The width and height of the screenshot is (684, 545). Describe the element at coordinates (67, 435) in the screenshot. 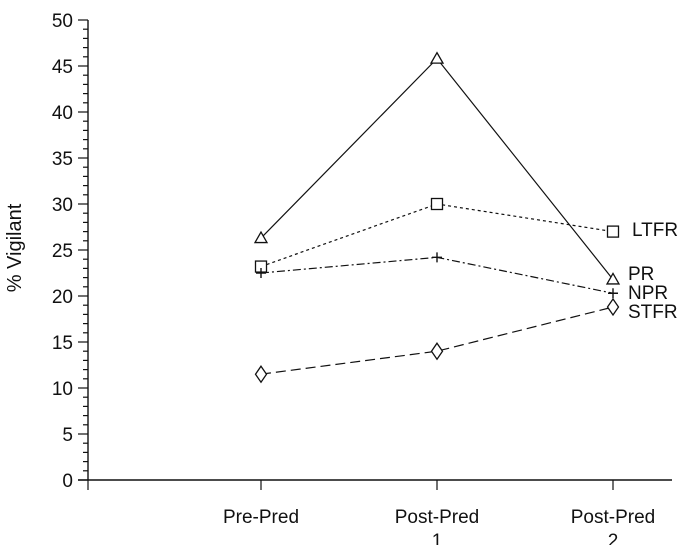

I see `y-tick-label: 5` at that location.